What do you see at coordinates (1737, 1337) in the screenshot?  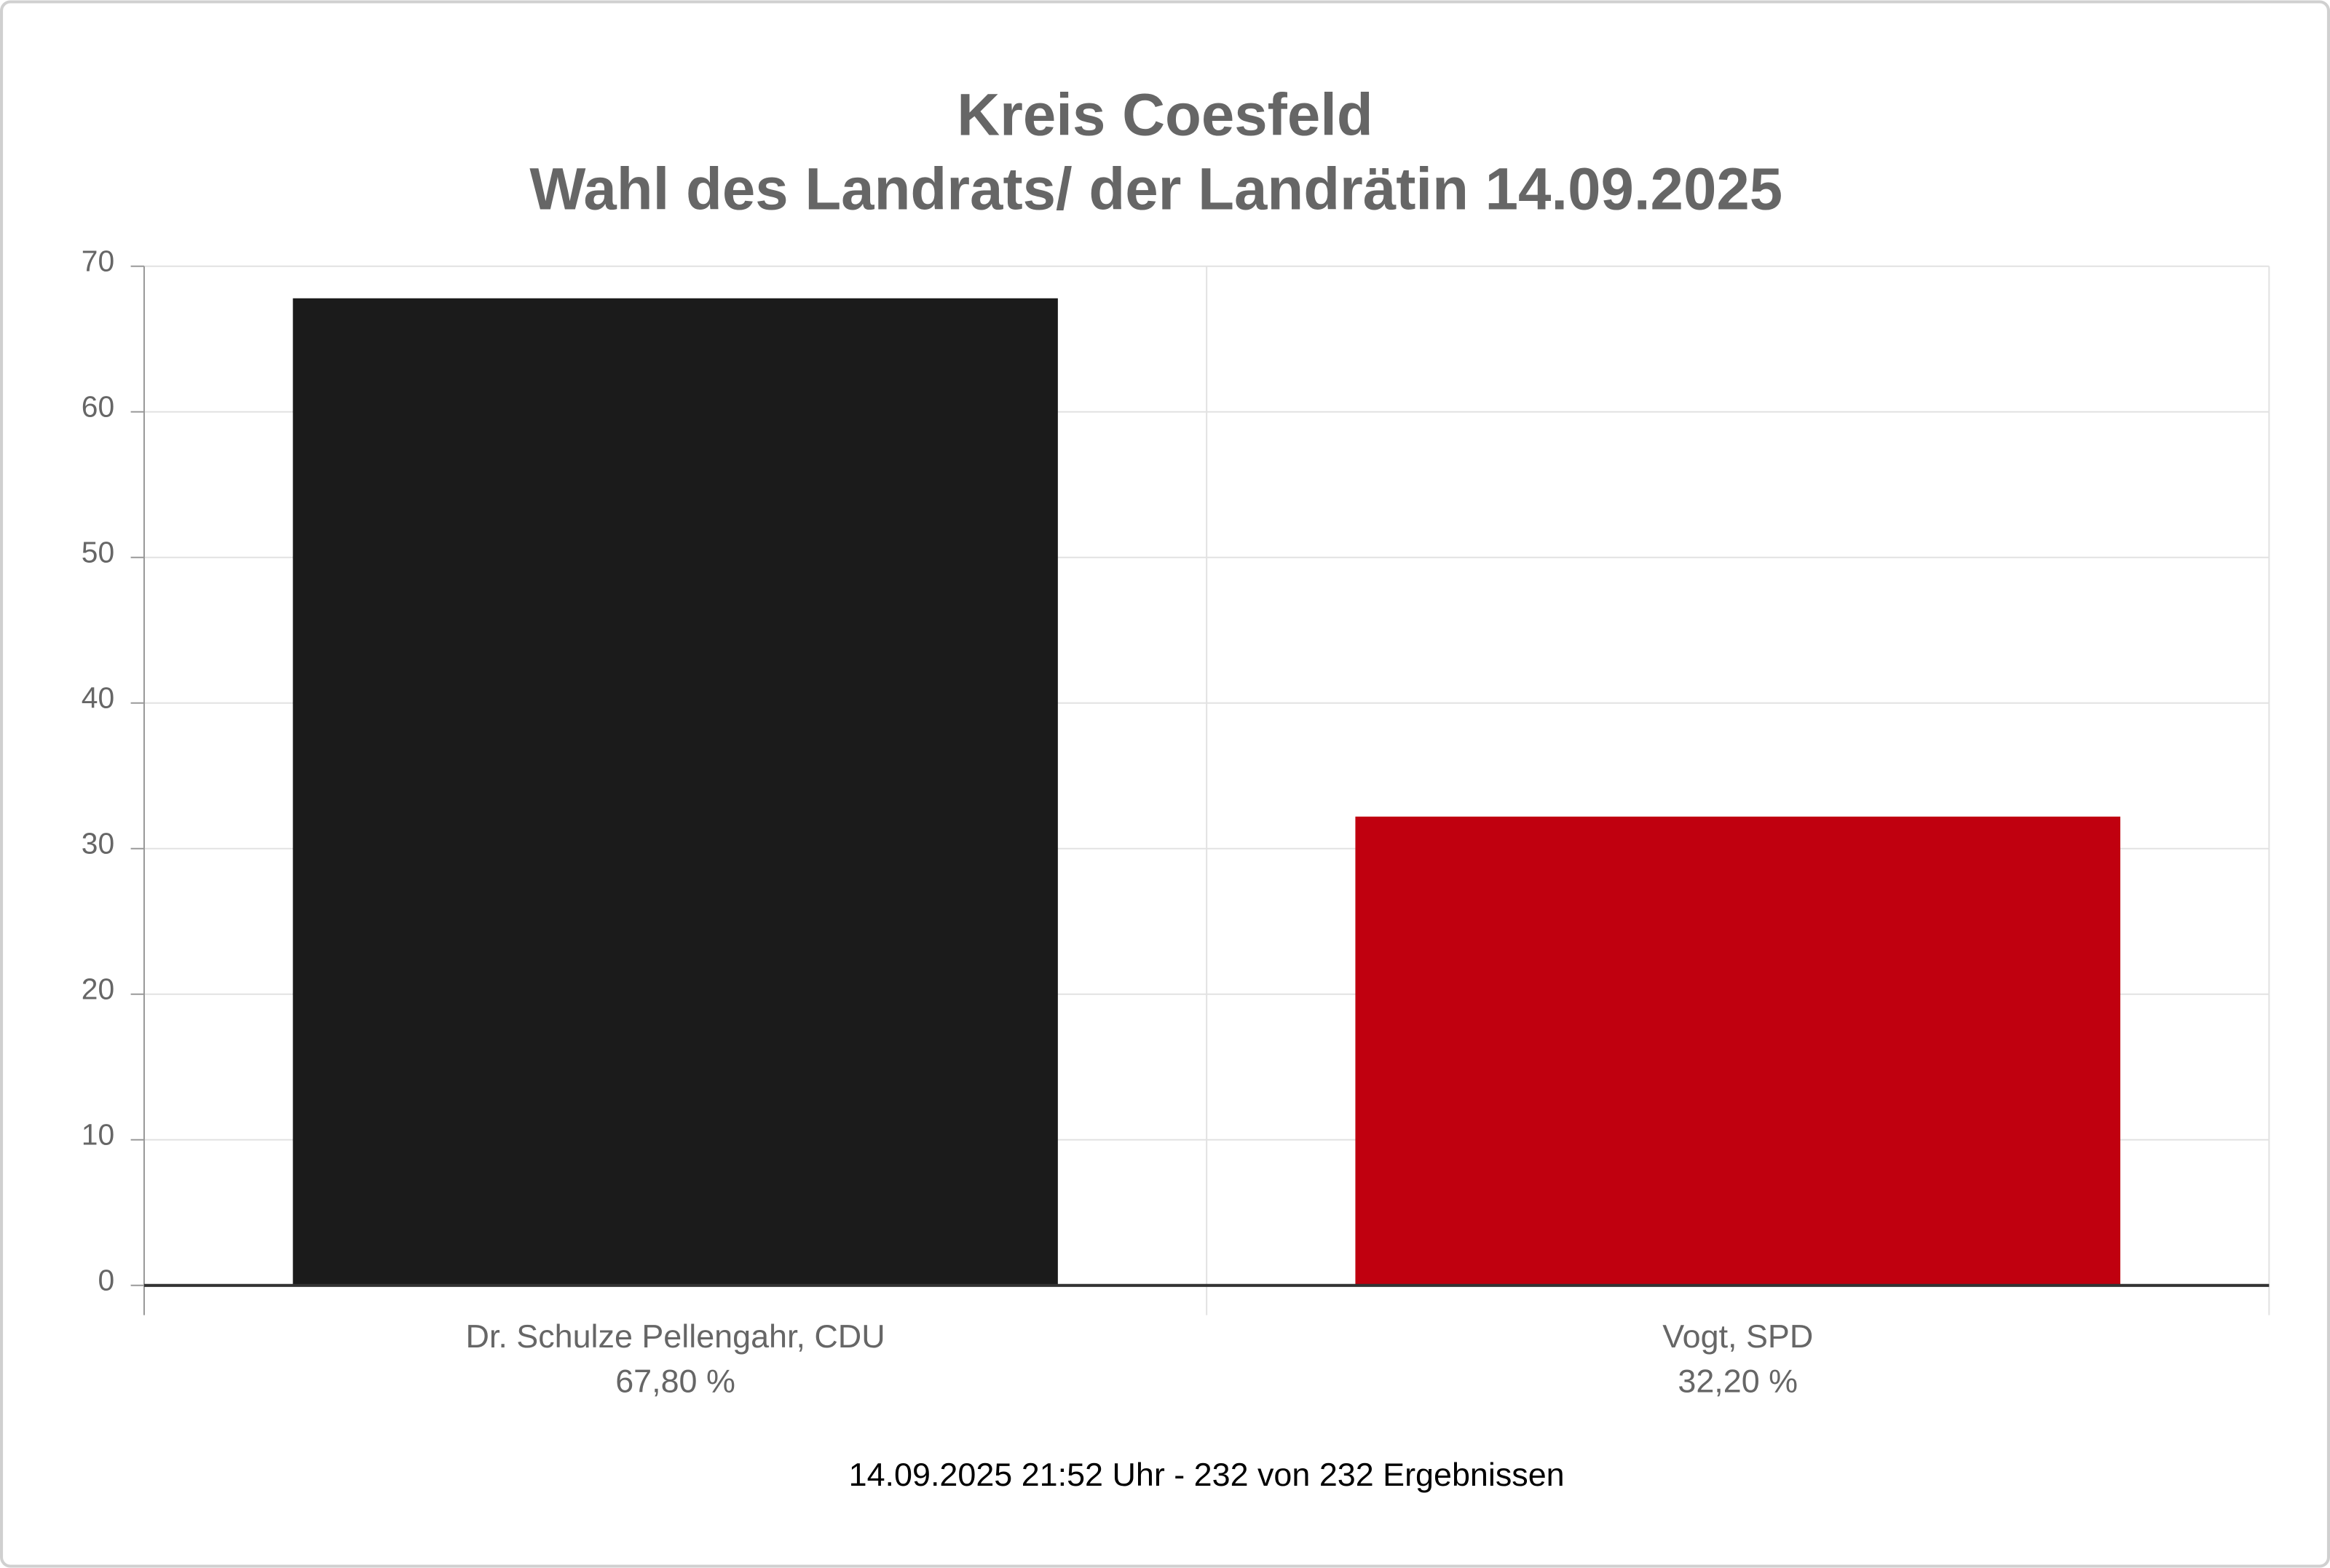 I see `x-tick-label: Vogt, SPD` at bounding box center [1737, 1337].